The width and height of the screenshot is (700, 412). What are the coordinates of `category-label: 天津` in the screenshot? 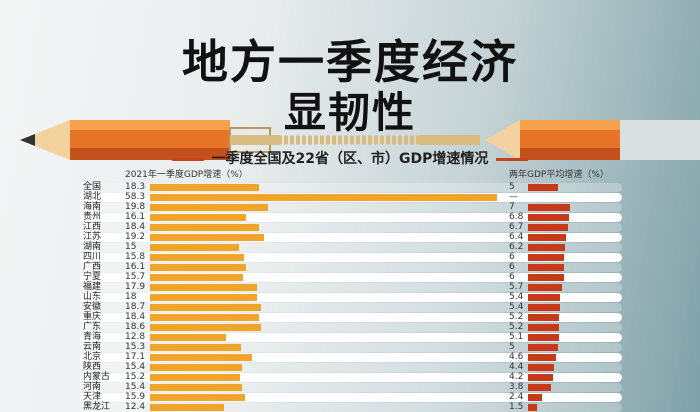 It's located at (92, 397).